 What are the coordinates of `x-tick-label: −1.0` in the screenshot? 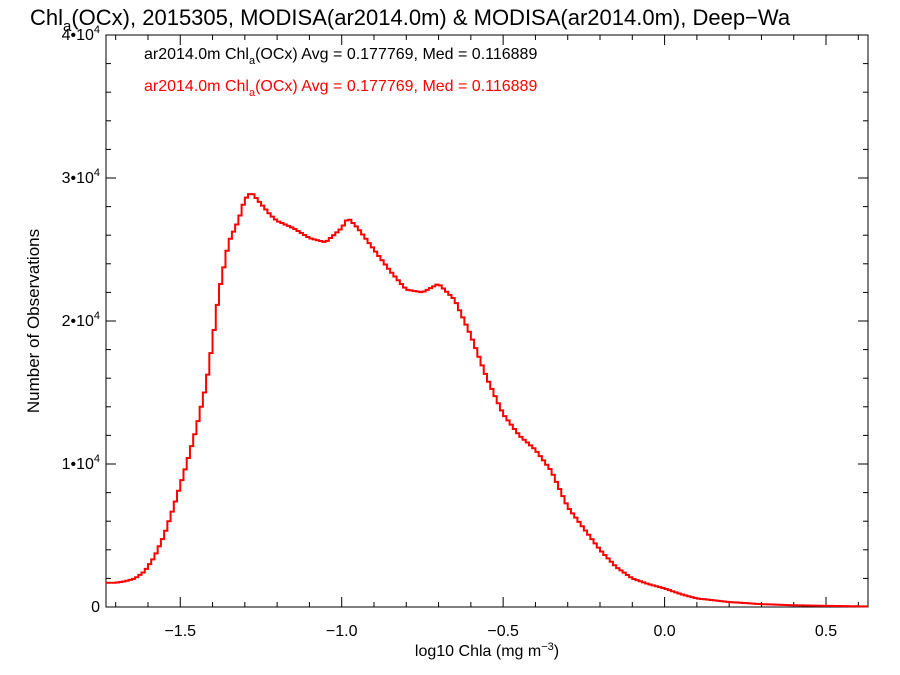 It's located at (342, 631).